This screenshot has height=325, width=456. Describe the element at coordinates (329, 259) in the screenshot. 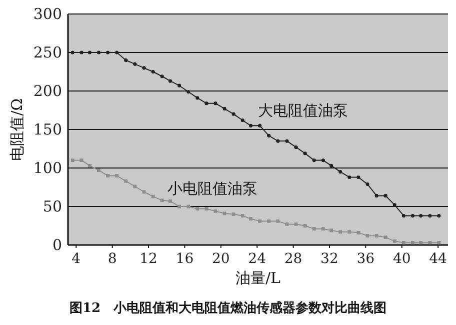

I see `x-tick-label: 32` at that location.